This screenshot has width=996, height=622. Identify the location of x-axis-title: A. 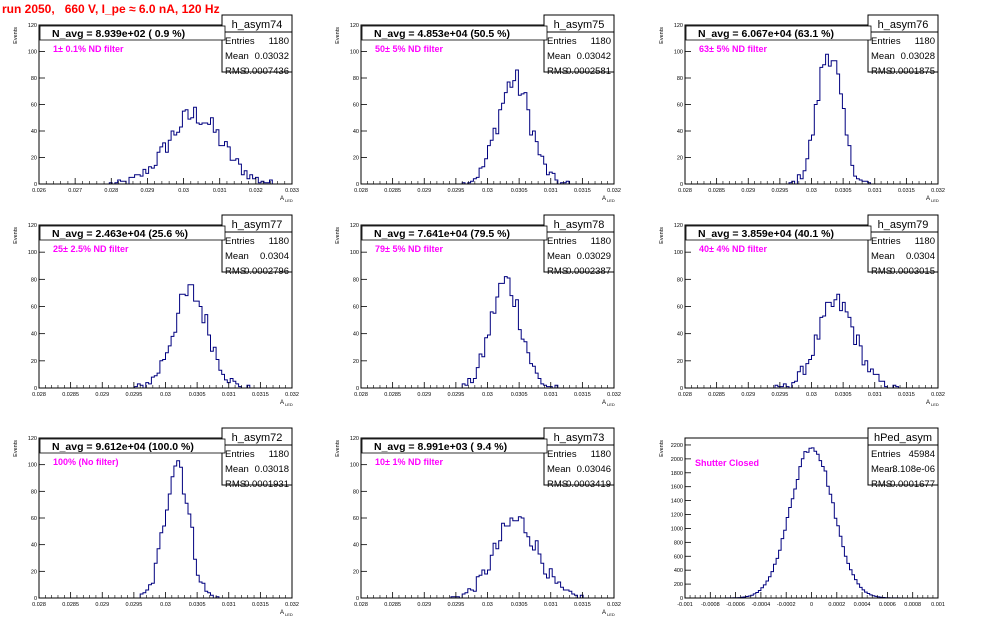
(928, 199).